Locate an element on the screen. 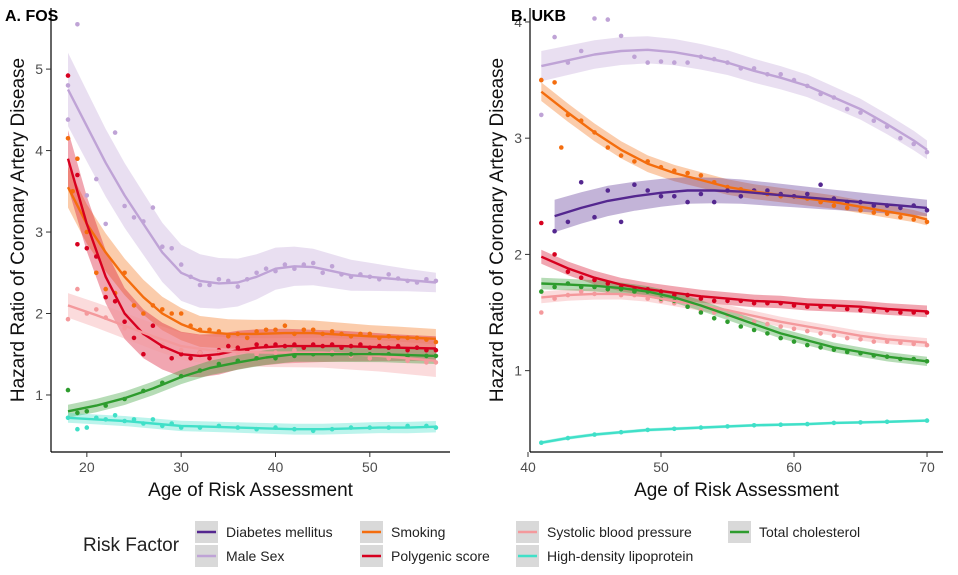  legend-item-high-density-lipoprotein: High-density lipoprotein is located at coordinates (604, 556).